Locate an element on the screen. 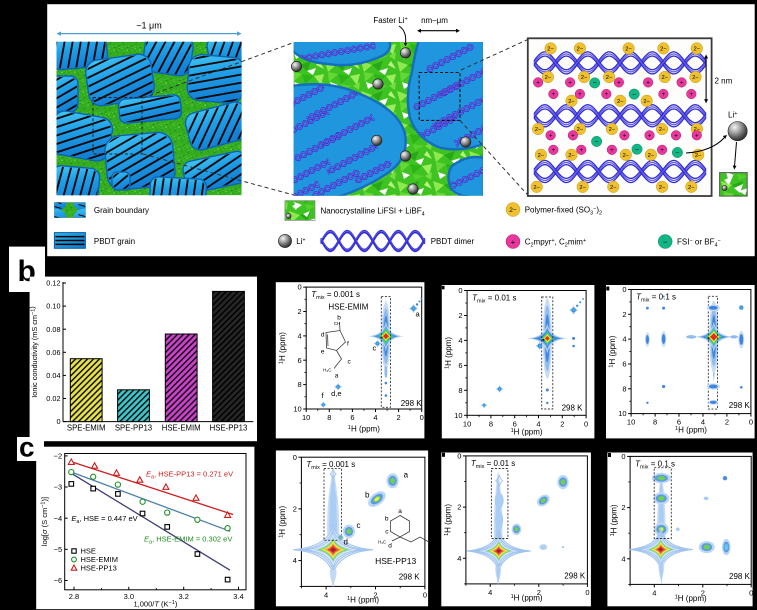  svg-text: 3.4 is located at coordinates (238, 596).